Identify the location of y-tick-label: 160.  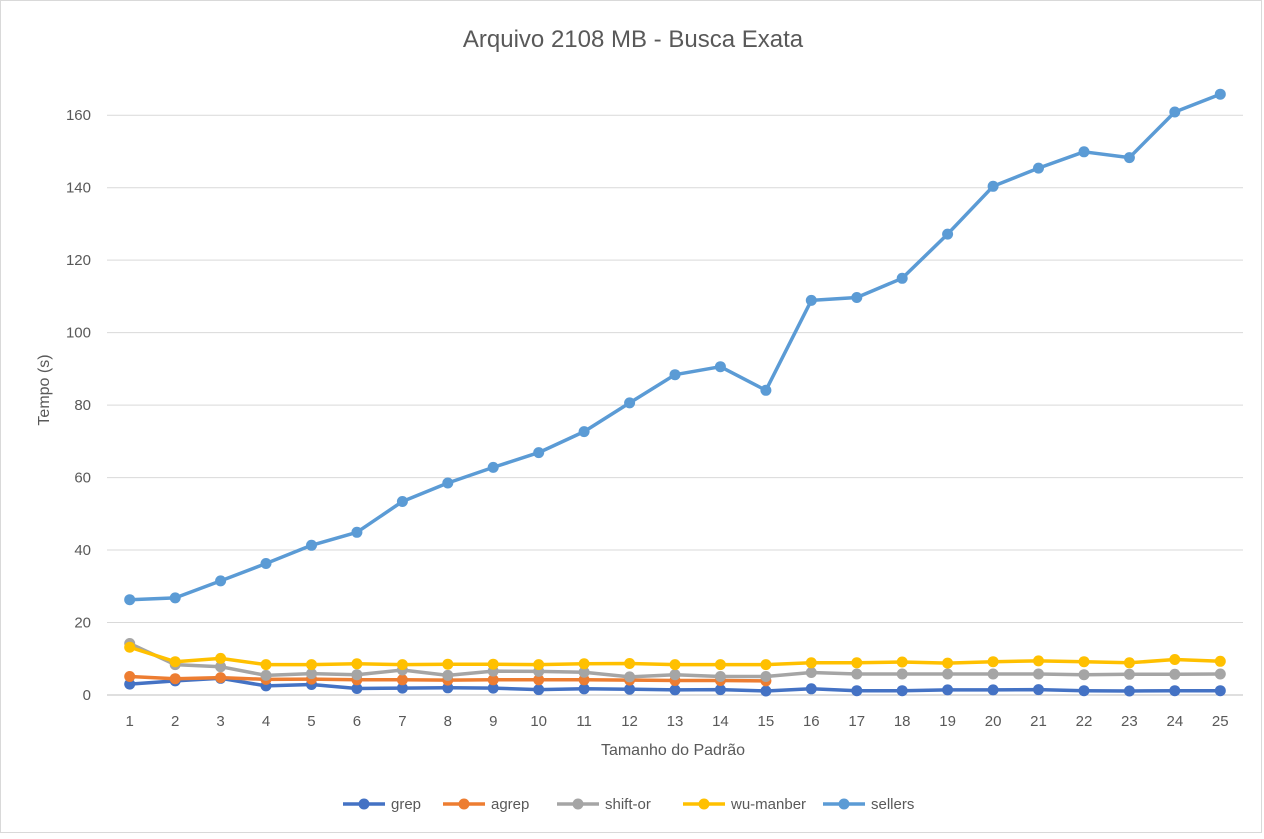
(78, 115).